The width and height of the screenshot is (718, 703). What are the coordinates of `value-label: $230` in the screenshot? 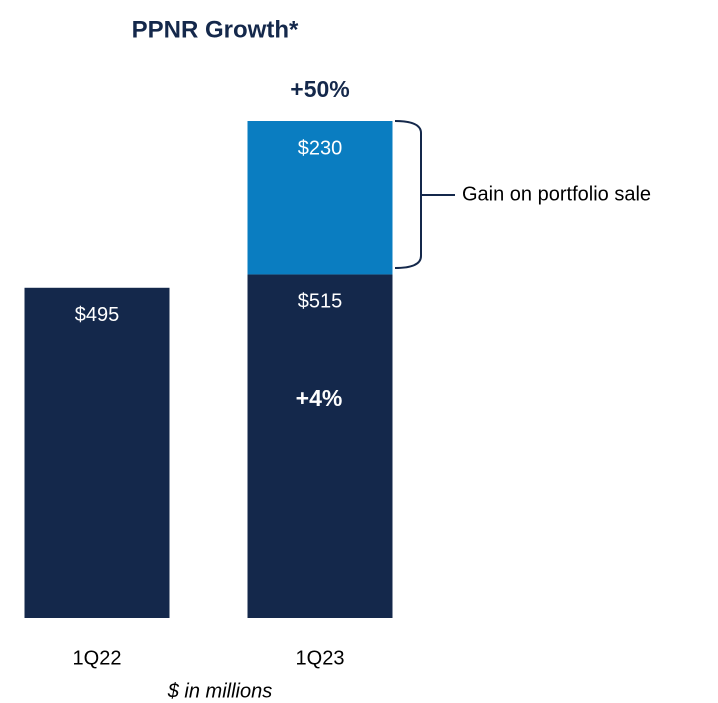 It's located at (320, 148).